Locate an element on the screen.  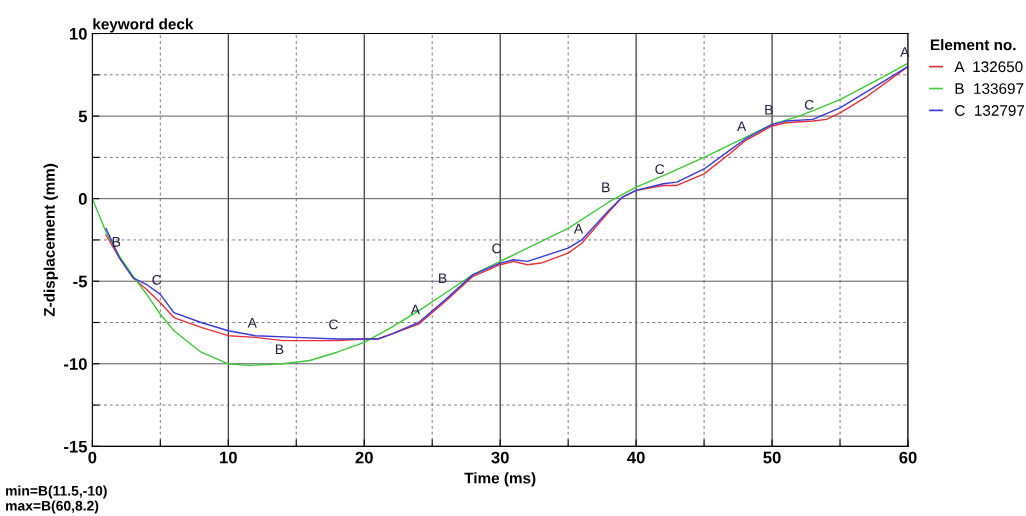
y-tick-label: -5 is located at coordinates (80, 281).